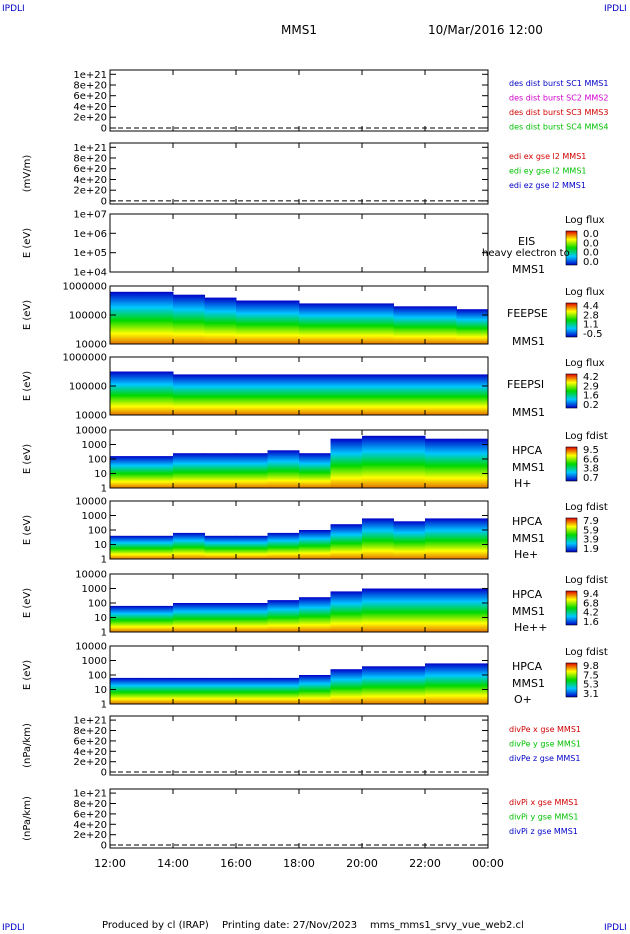  I want to click on p1-ytick-label: 4e+20, so click(90, 107).